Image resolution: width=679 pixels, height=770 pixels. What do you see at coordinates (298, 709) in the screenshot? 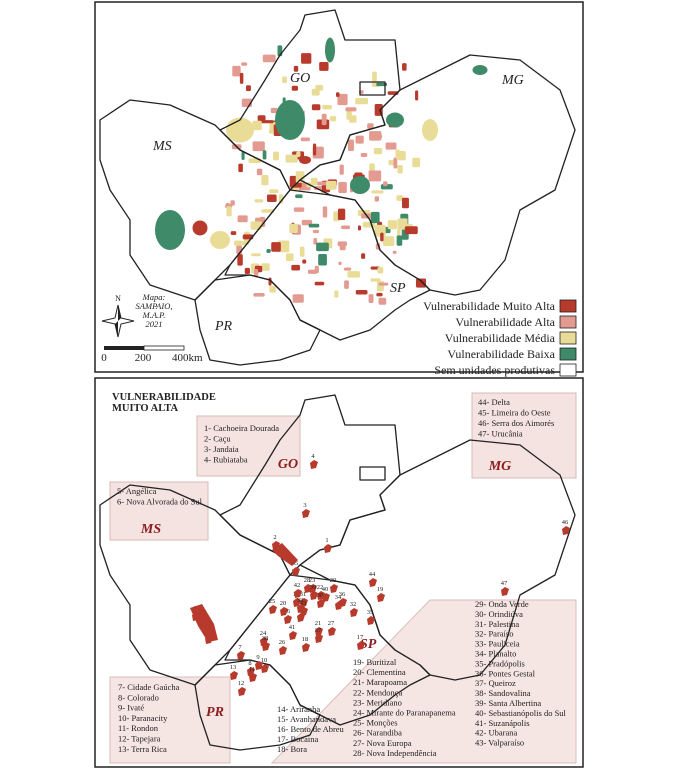
I see `list-item: 14- Ariranha` at bounding box center [298, 709].